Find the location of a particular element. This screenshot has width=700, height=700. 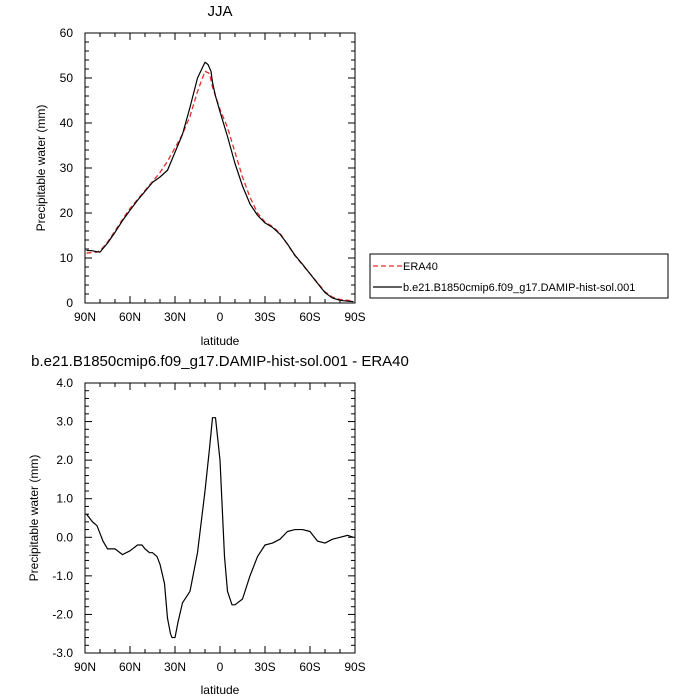

legend-box is located at coordinates (519, 276).